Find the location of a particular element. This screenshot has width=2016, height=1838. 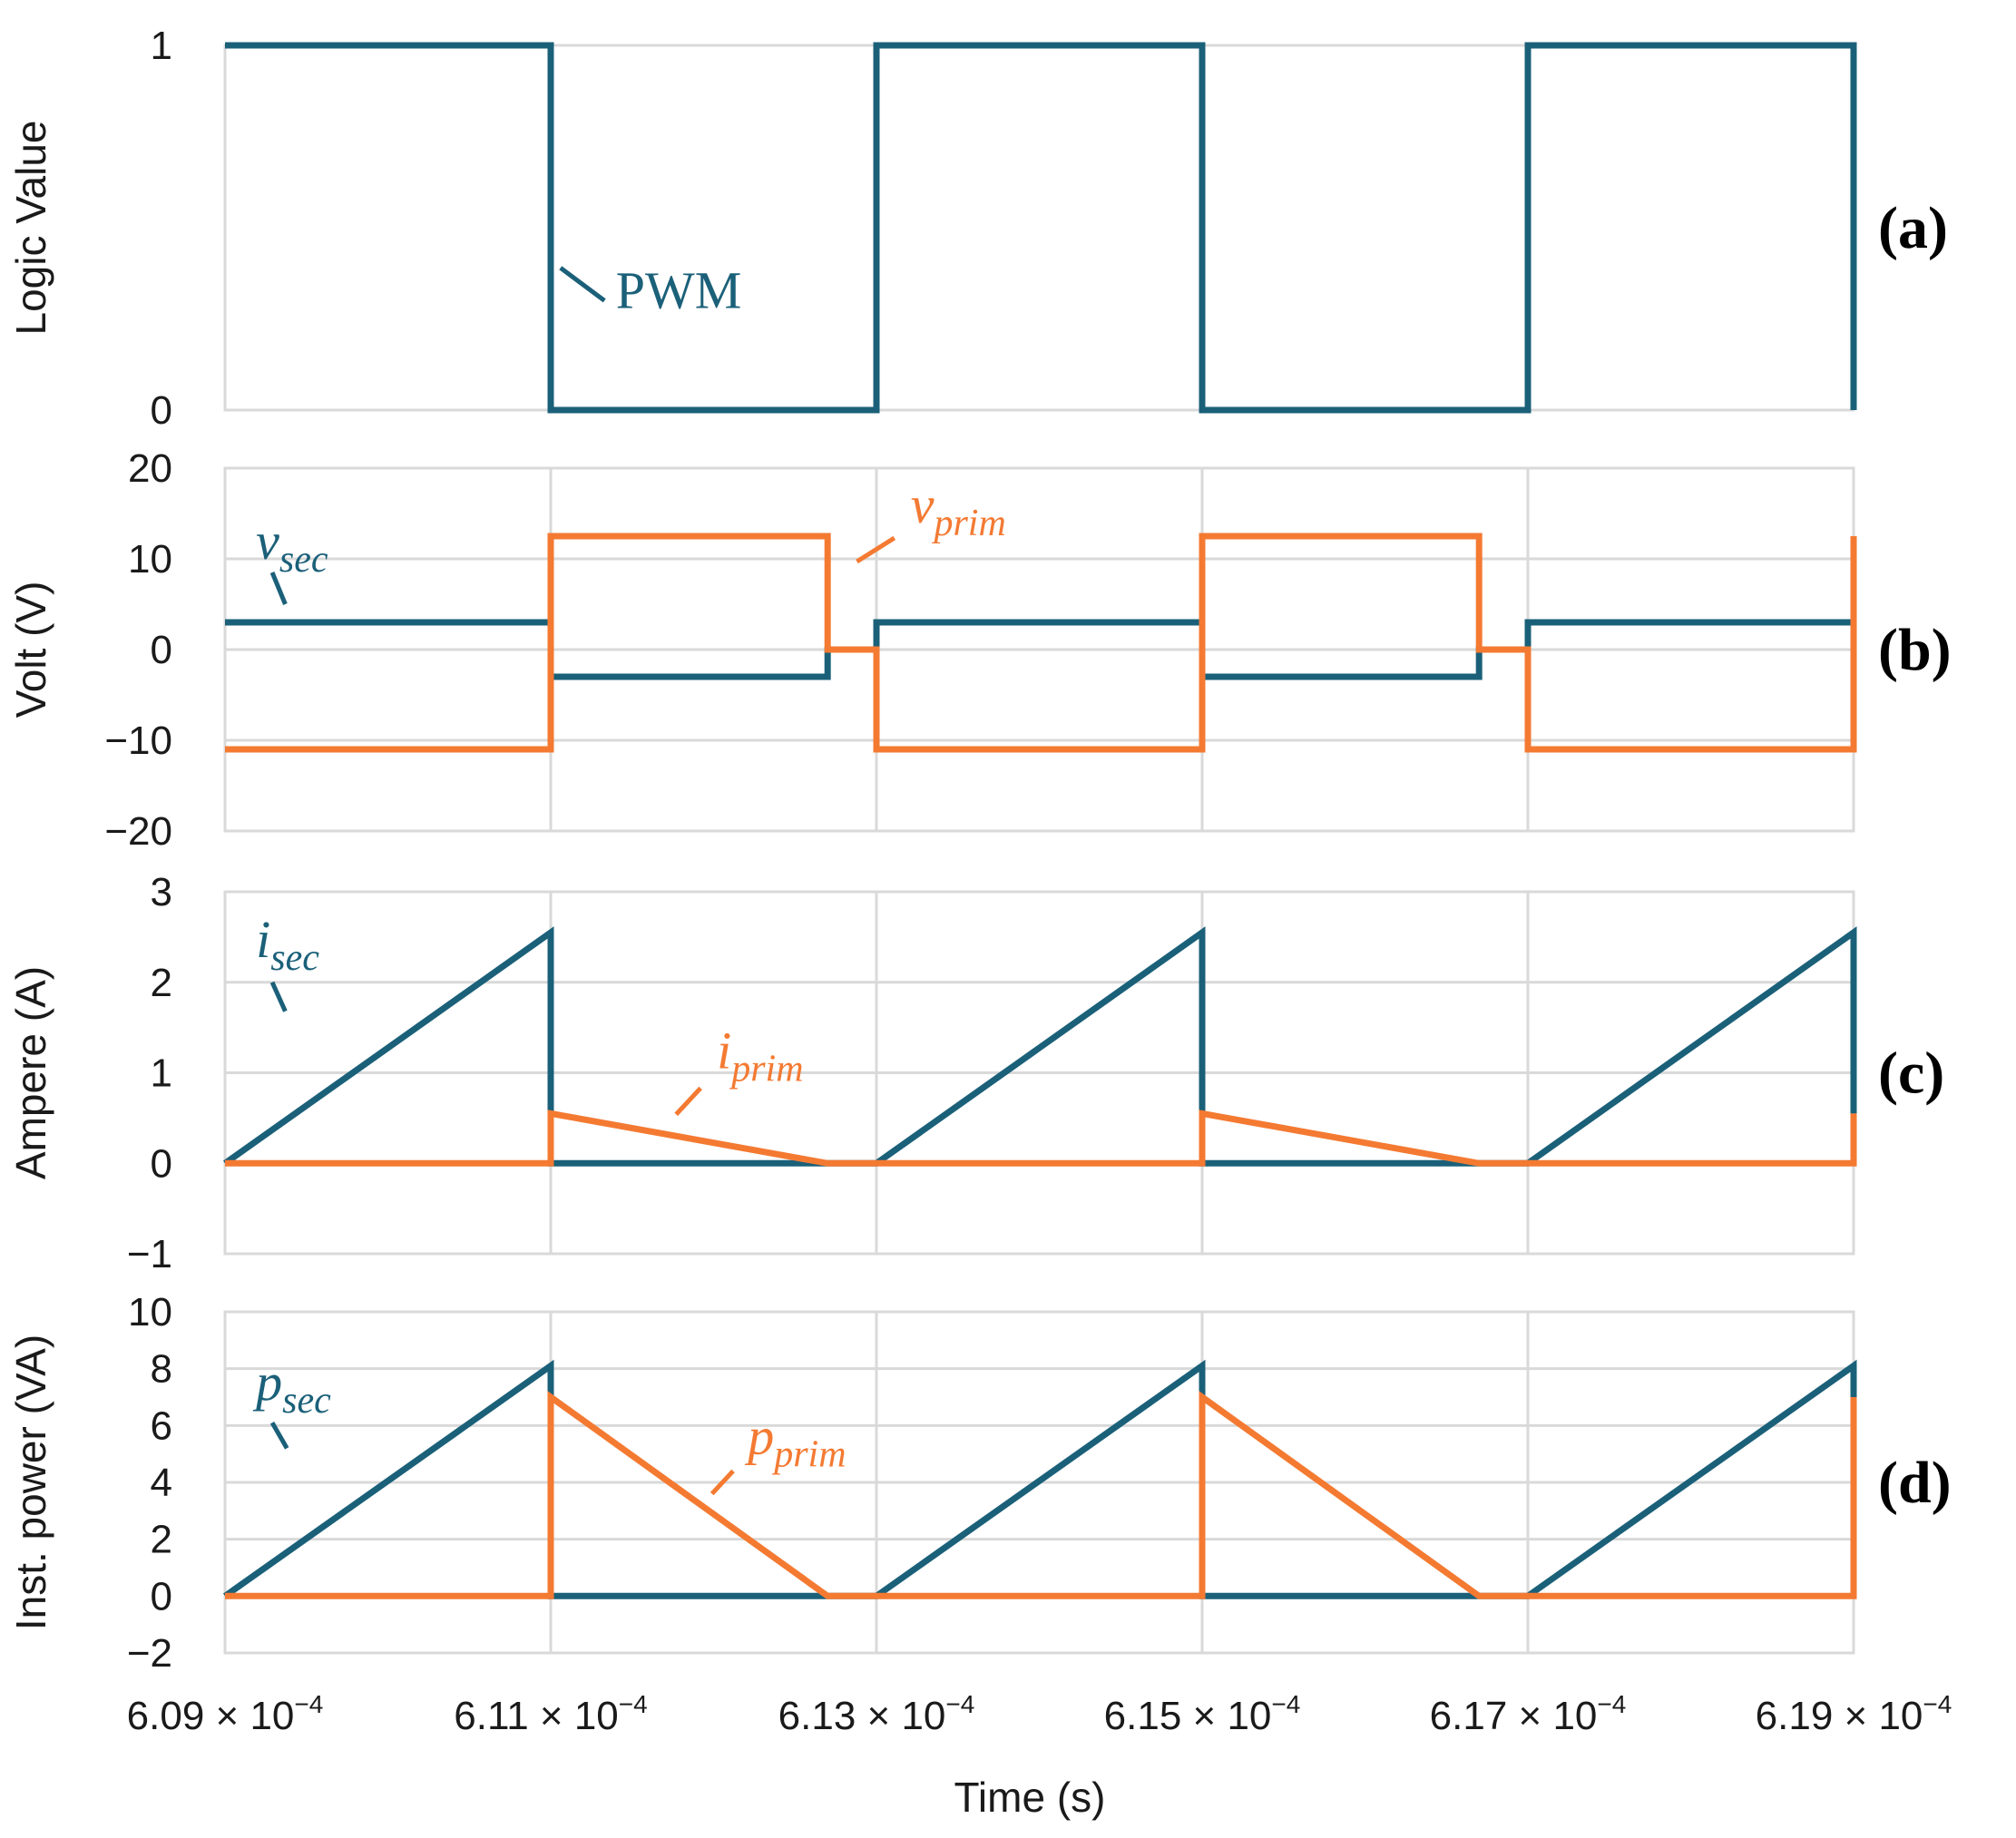

series-p-prim-line is located at coordinates (1041, 1495).